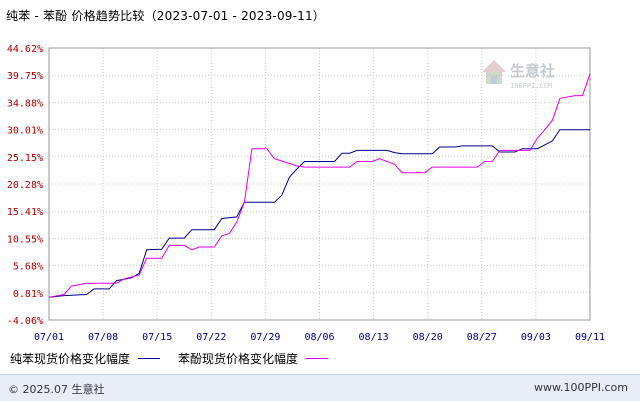 The width and height of the screenshot is (640, 401). What do you see at coordinates (70, 359) in the screenshot?
I see `legend-label-series1: 纯苯现货价格变化幅度` at bounding box center [70, 359].